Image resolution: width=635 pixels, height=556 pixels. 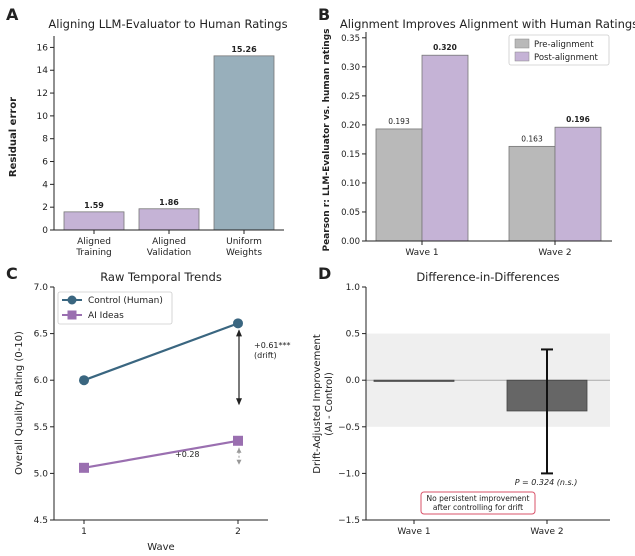 I want to click on chart-a-xtick-label: Uniform, so click(x=244, y=242).